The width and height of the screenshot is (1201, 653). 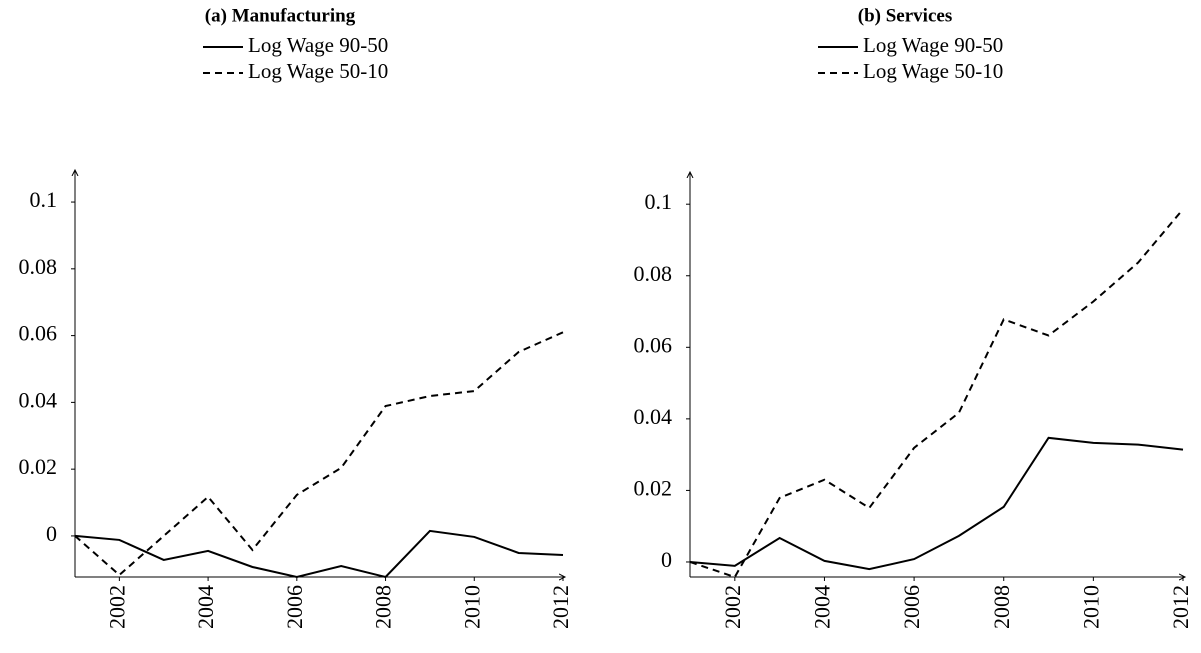 What do you see at coordinates (280, 15) in the screenshot?
I see `chart-title: (a) Manufacturing` at bounding box center [280, 15].